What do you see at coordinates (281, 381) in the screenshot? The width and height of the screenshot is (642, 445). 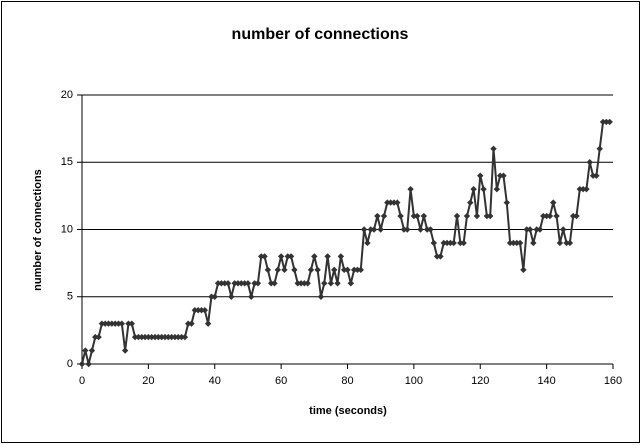 I see `x-tick-label: 60` at bounding box center [281, 381].